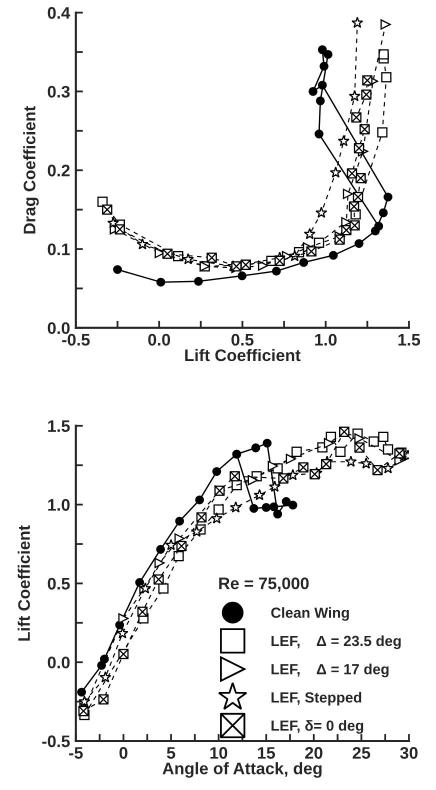  Describe the element at coordinates (242, 770) in the screenshot. I see `x-axis-title: Angle of Attack, deg` at that location.